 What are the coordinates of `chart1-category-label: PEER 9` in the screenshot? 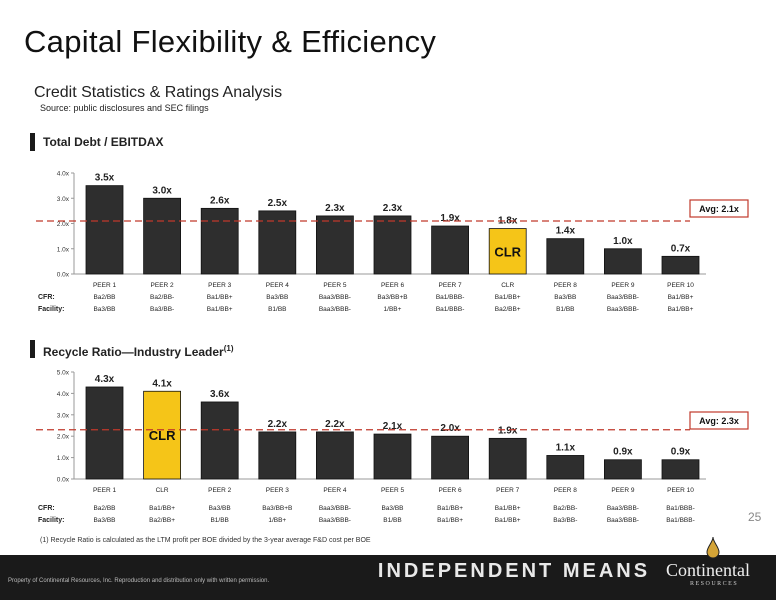 It's located at (623, 285).